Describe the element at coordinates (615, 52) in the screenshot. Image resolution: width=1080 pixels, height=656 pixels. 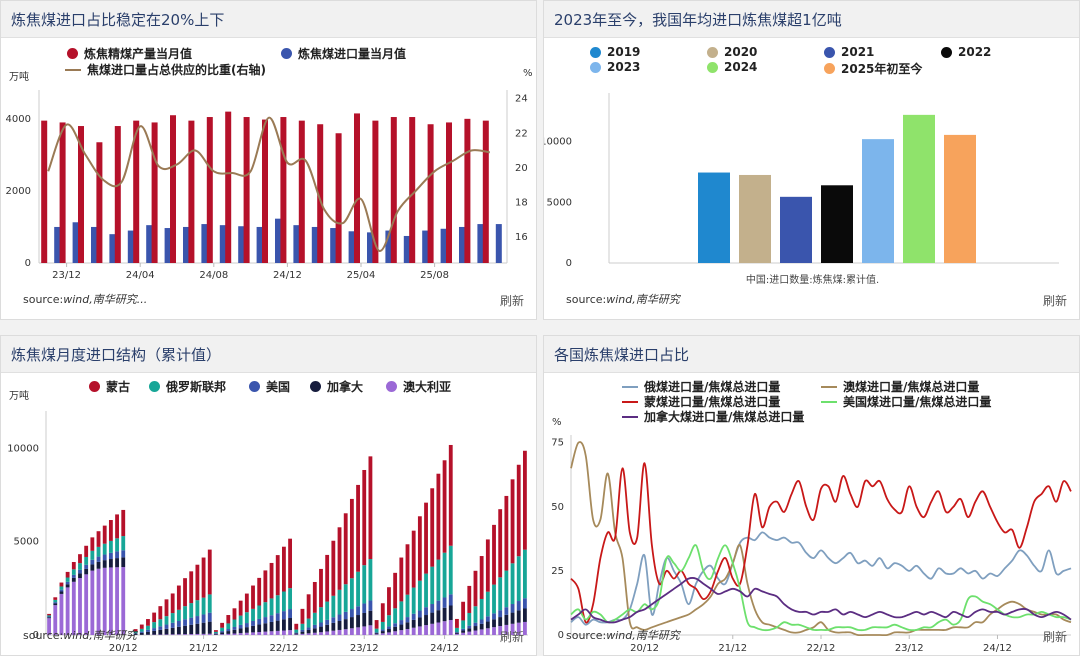
I see `legend-item-year: 2019` at that location.